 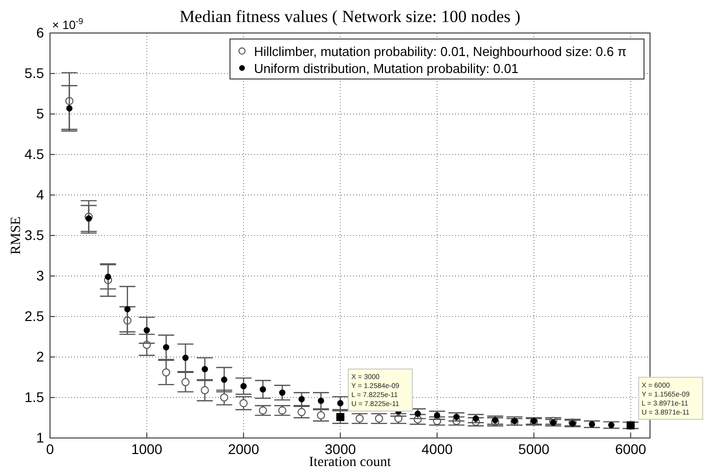 I want to click on x-tick-label: 4000, so click(x=437, y=448).